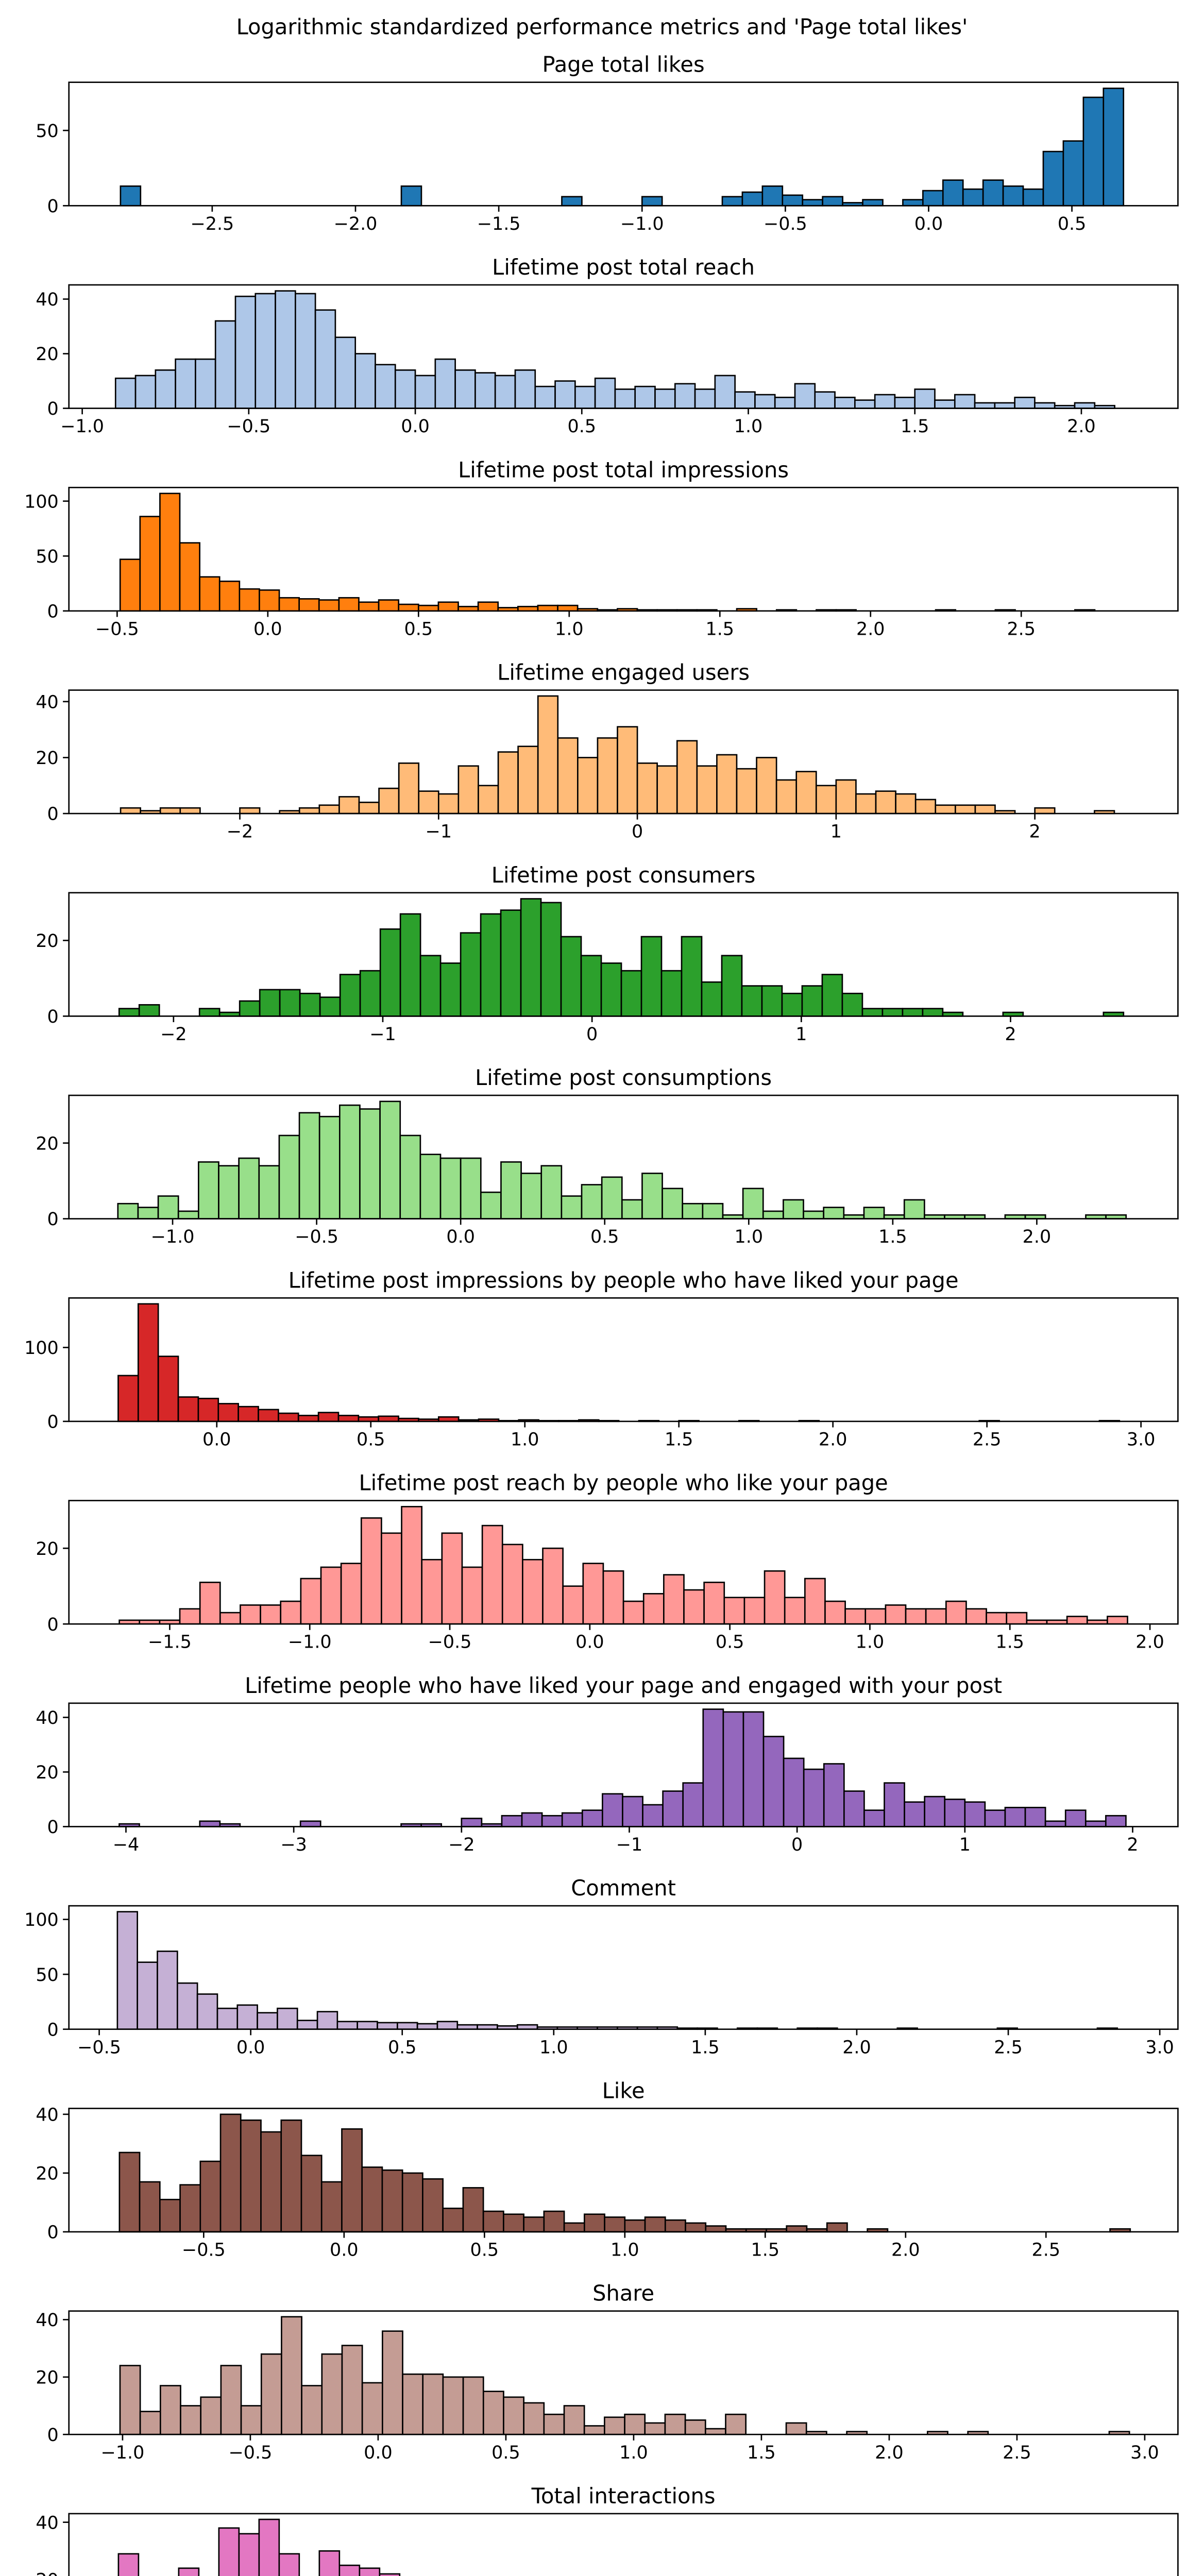 The width and height of the screenshot is (1204, 2576). Describe the element at coordinates (915, 426) in the screenshot. I see `x-tick-label: 1.5` at that location.